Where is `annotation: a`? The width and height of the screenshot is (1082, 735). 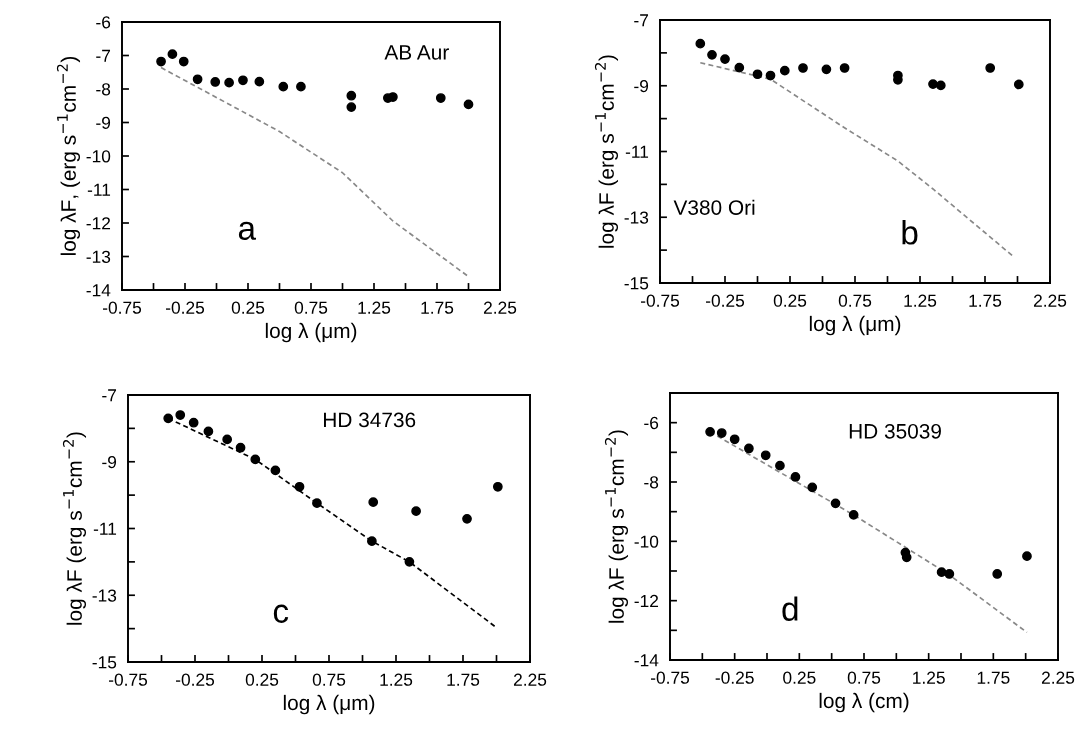
annotation: a is located at coordinates (247, 230).